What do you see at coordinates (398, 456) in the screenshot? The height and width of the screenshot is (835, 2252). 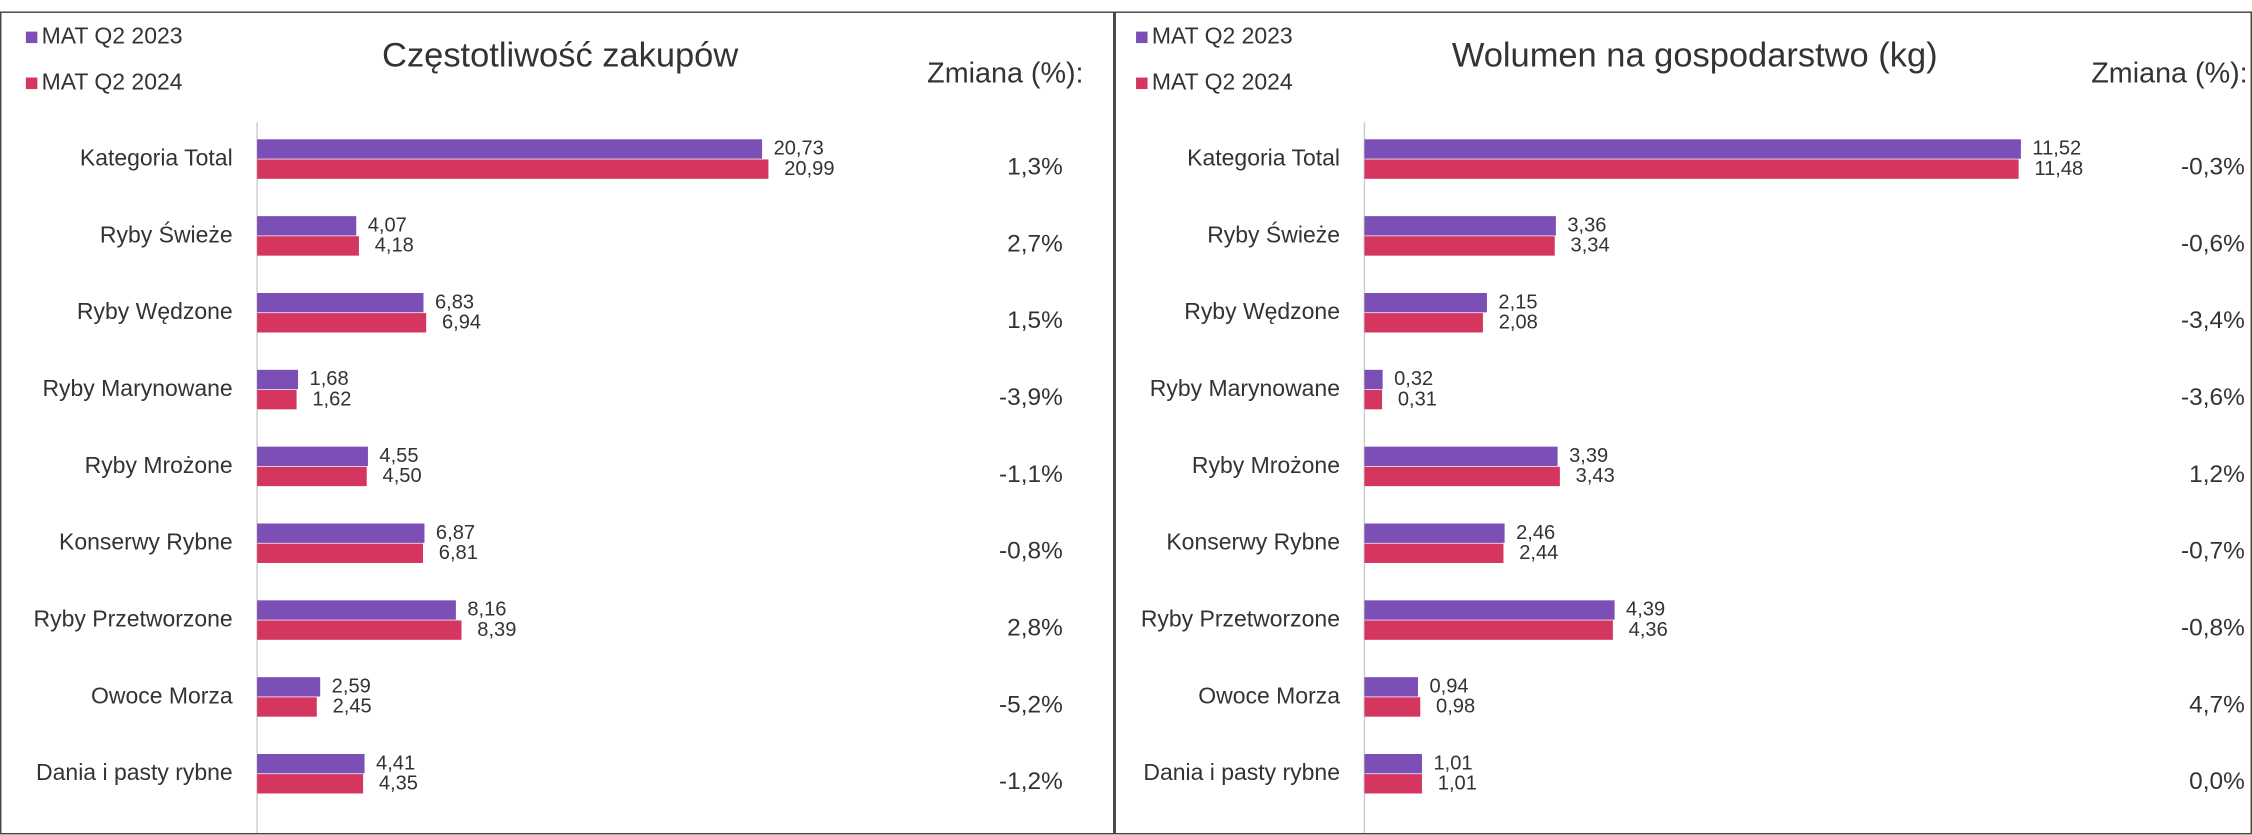 I see `value-label: 4,55` at bounding box center [398, 456].